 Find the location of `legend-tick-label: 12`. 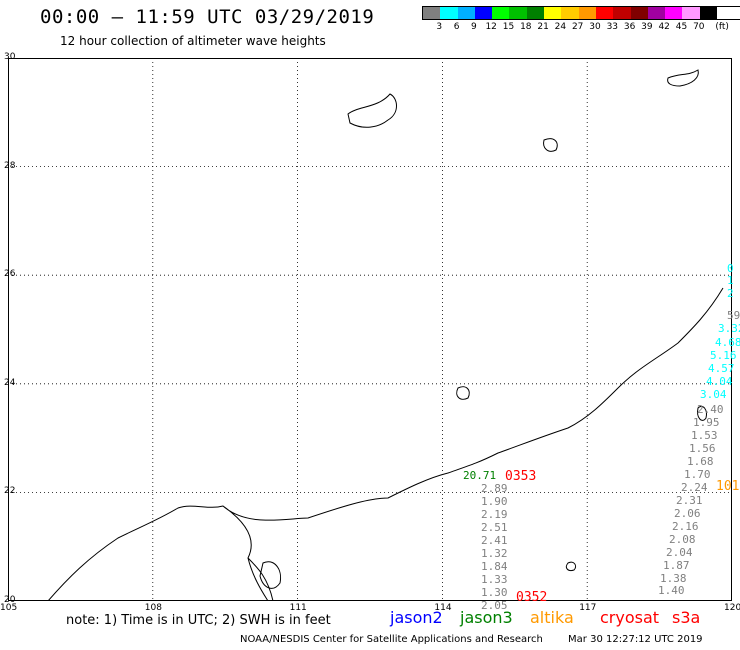

legend-tick-label: 12 is located at coordinates (491, 27).